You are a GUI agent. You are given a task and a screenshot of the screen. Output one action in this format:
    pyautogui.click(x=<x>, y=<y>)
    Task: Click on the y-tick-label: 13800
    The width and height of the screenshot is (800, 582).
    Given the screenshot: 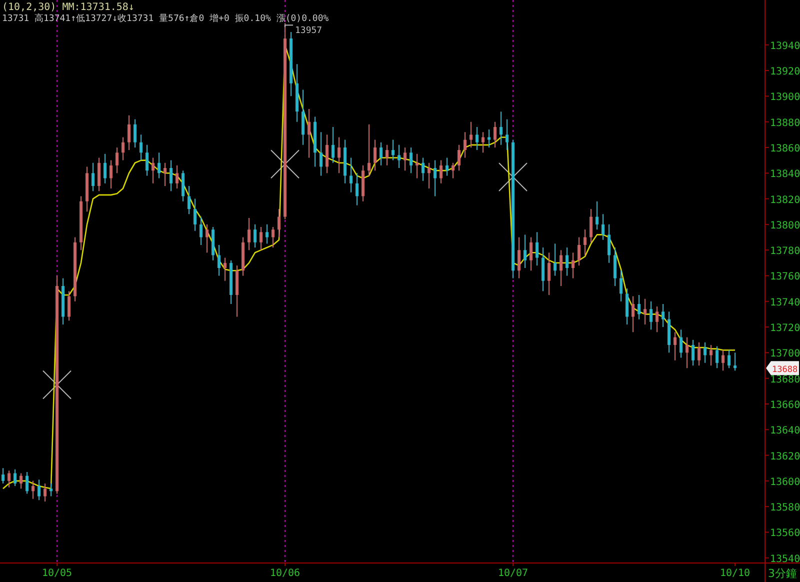 What is the action you would take?
    pyautogui.click(x=785, y=226)
    